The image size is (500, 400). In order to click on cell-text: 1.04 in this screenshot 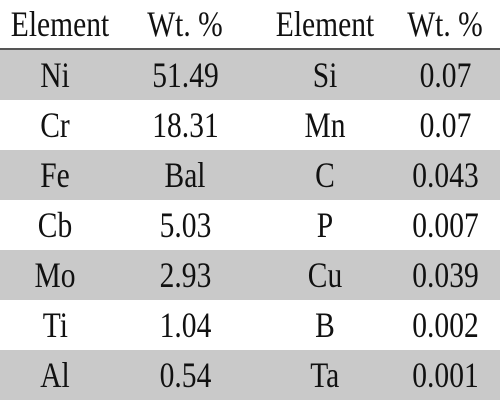, I will do `click(185, 325)`.